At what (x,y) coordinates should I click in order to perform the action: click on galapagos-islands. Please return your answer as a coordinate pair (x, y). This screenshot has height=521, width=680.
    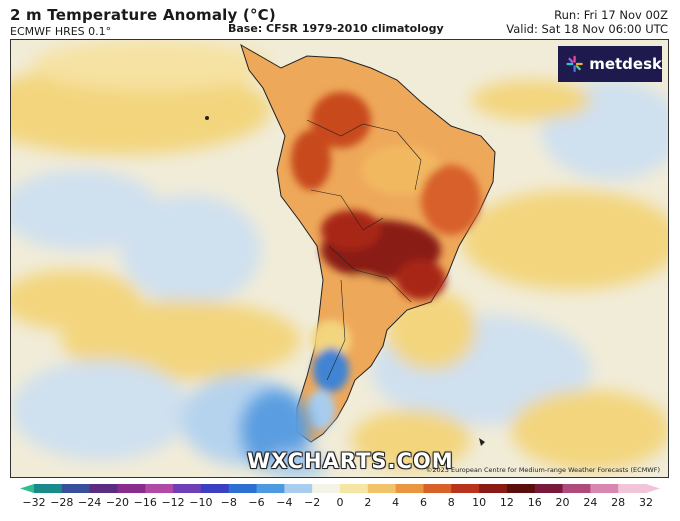
    Looking at the image, I should click on (207, 118).